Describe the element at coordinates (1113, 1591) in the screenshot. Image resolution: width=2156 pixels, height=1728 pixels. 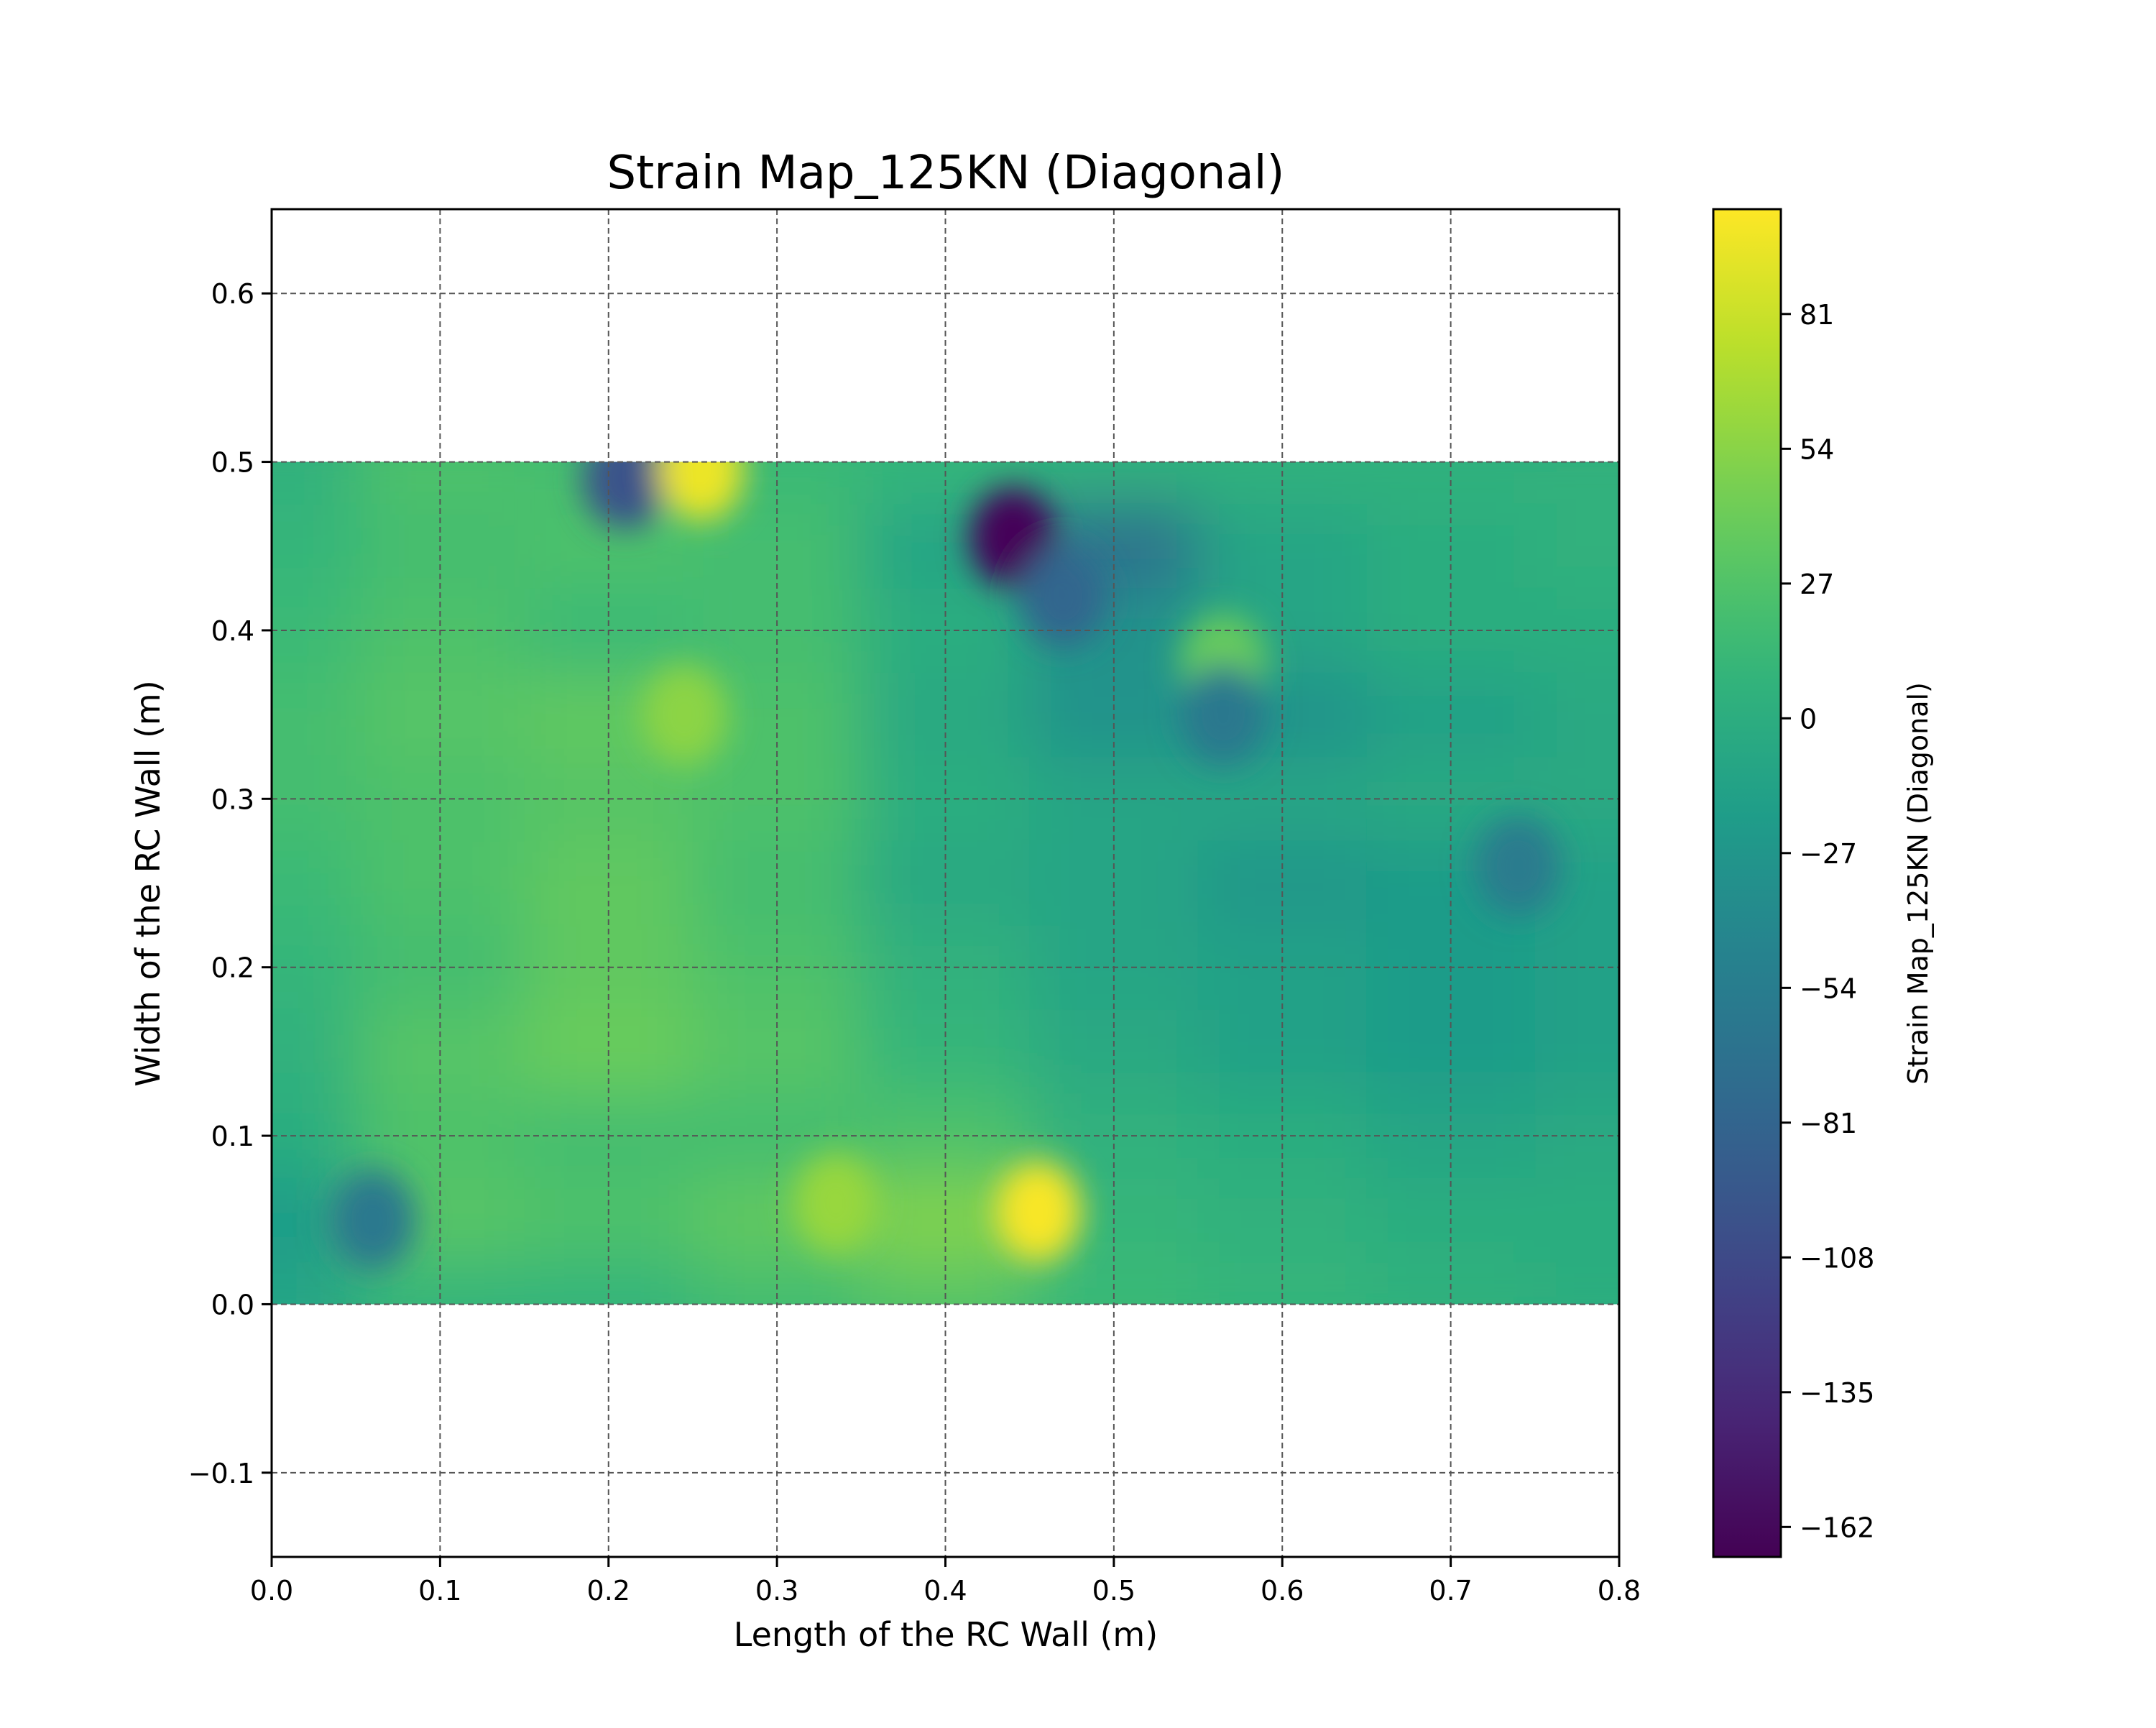
I see `x-tick-label: 0.5` at that location.